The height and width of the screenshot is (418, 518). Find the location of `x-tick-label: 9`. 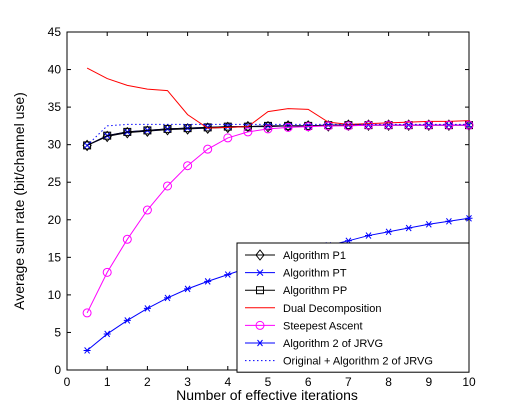

x-tick-label: 9 is located at coordinates (428, 382).